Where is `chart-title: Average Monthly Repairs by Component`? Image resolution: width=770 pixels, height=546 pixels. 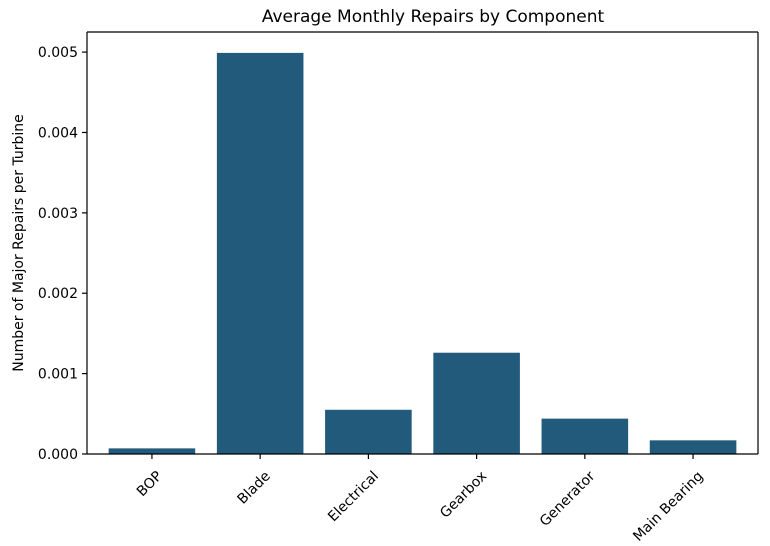 chart-title: Average Monthly Repairs by Component is located at coordinates (433, 17).